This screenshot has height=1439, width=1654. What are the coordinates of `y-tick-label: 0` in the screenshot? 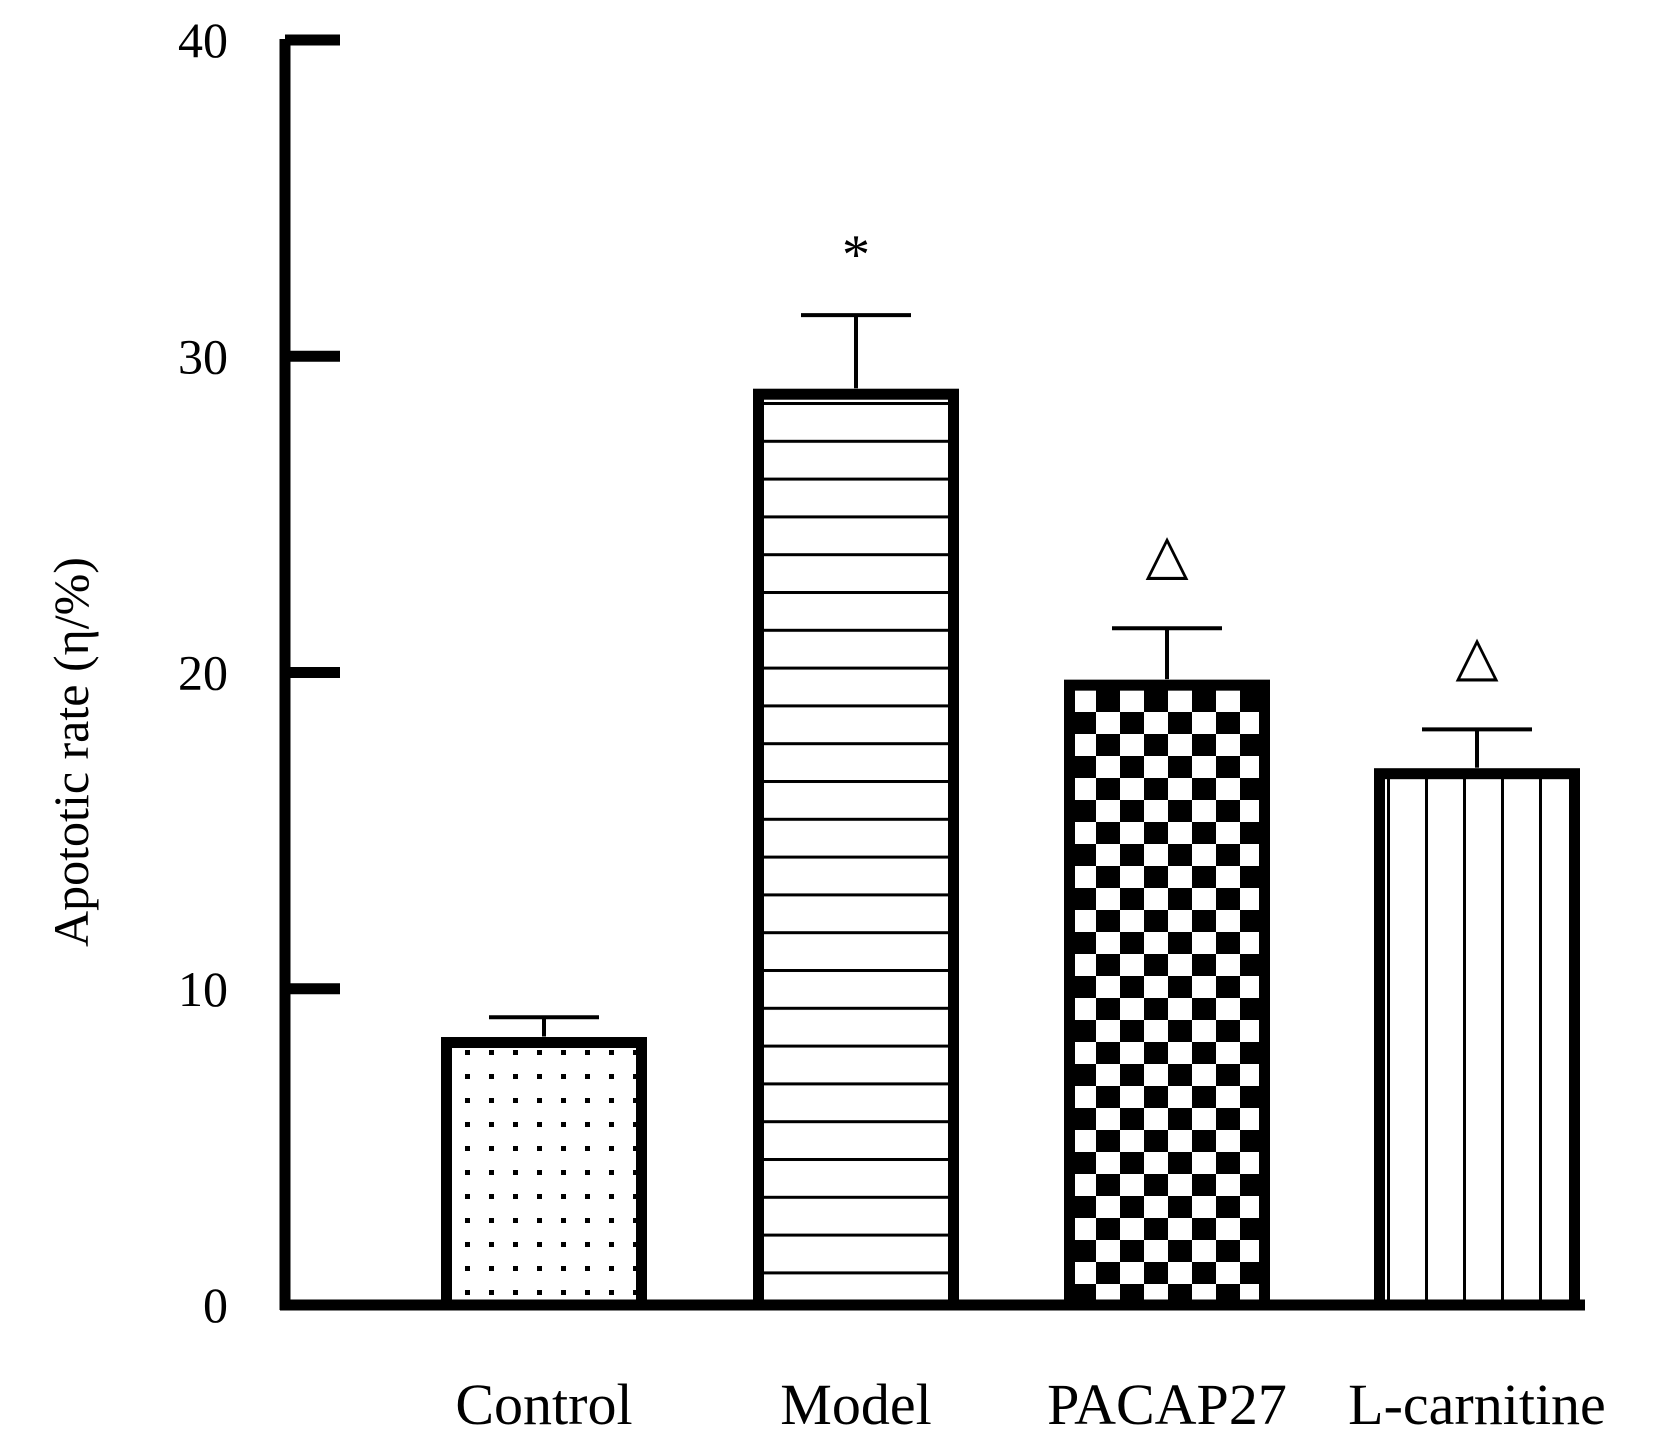 It's located at (215, 1305).